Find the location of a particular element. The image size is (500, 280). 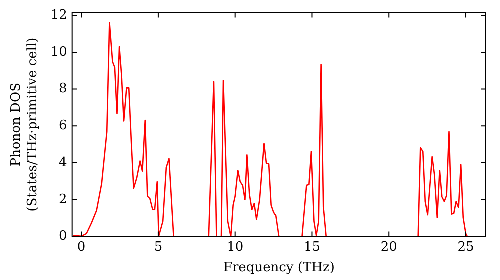

y-axis-title: Phonon DOS (States/THz·primitive cell) is located at coordinates (24, 125).